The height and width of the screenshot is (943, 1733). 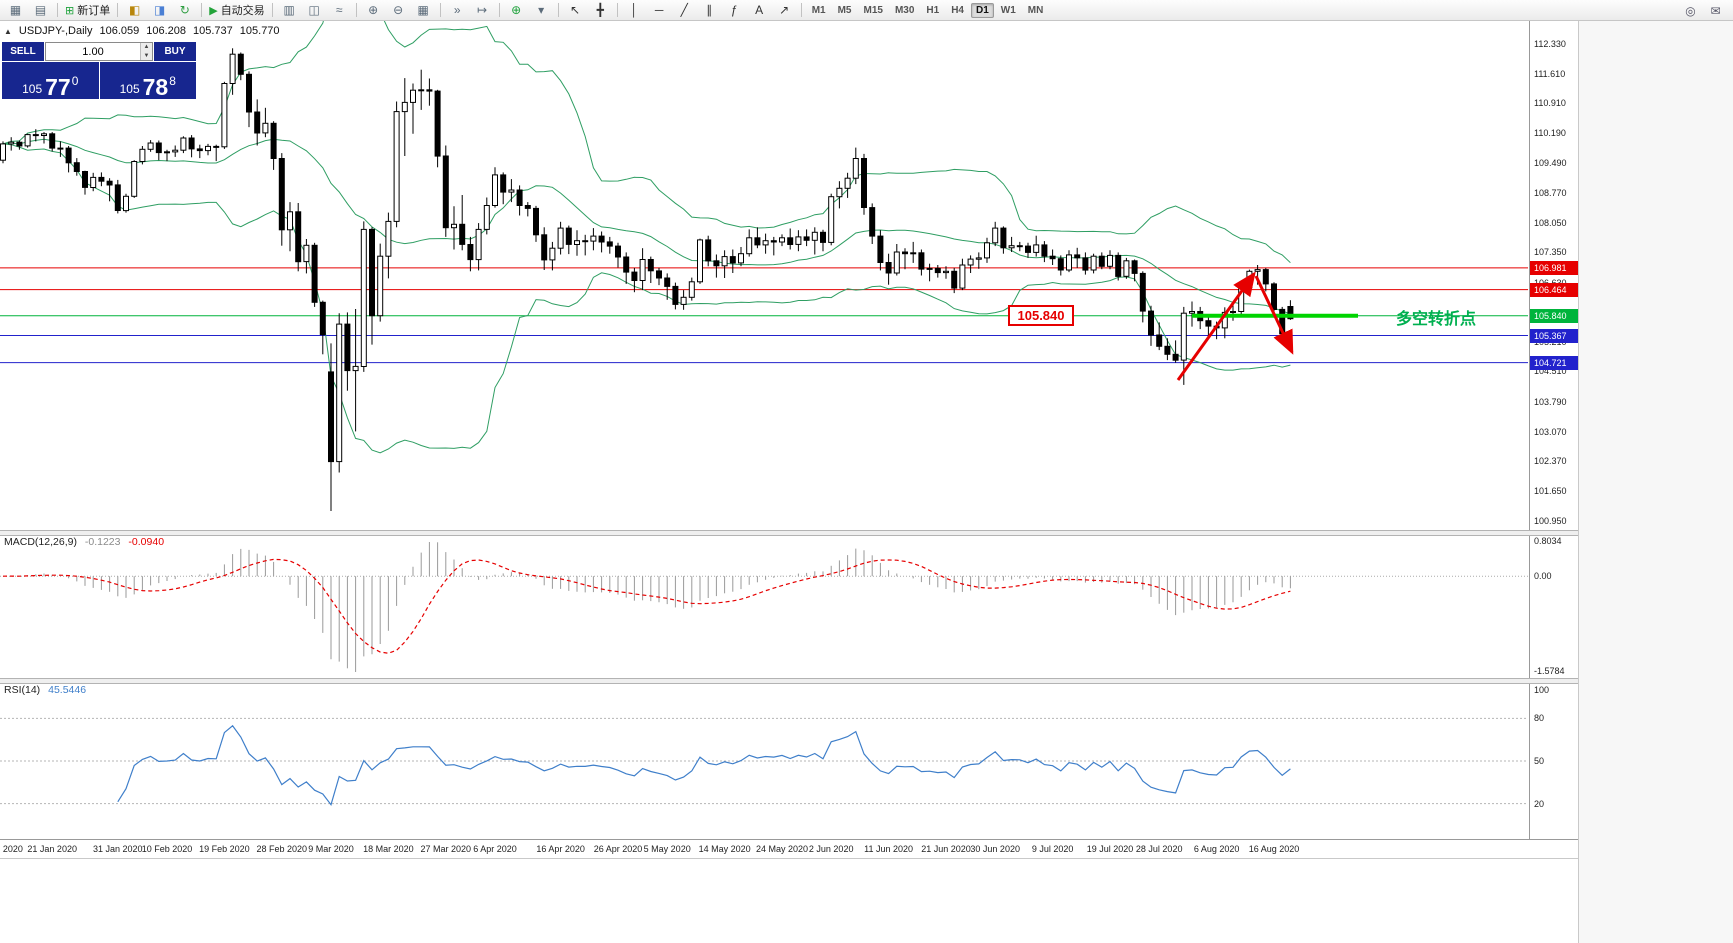 What do you see at coordinates (724, 849) in the screenshot?
I see `date-label: 14 May 2020` at bounding box center [724, 849].